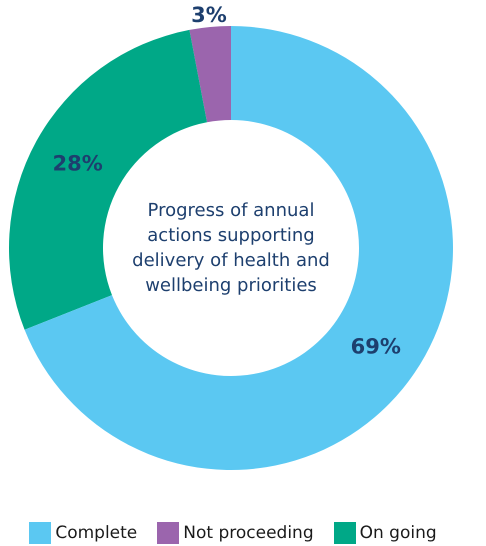 The height and width of the screenshot is (546, 486). Describe the element at coordinates (210, 74) in the screenshot. I see `donut-slice` at that location.